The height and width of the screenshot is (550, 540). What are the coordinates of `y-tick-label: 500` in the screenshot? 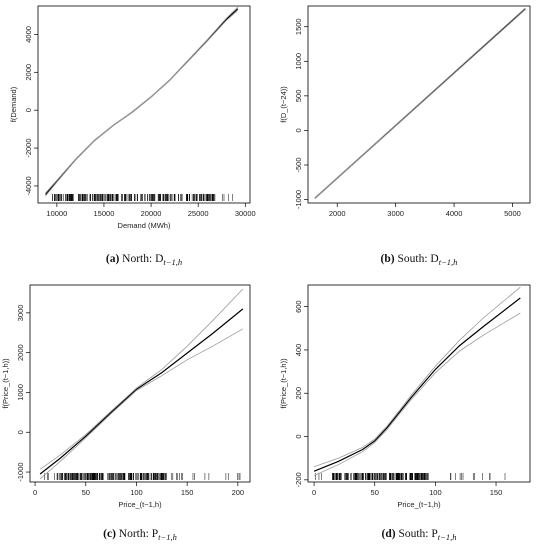 It's located at (298, 96).